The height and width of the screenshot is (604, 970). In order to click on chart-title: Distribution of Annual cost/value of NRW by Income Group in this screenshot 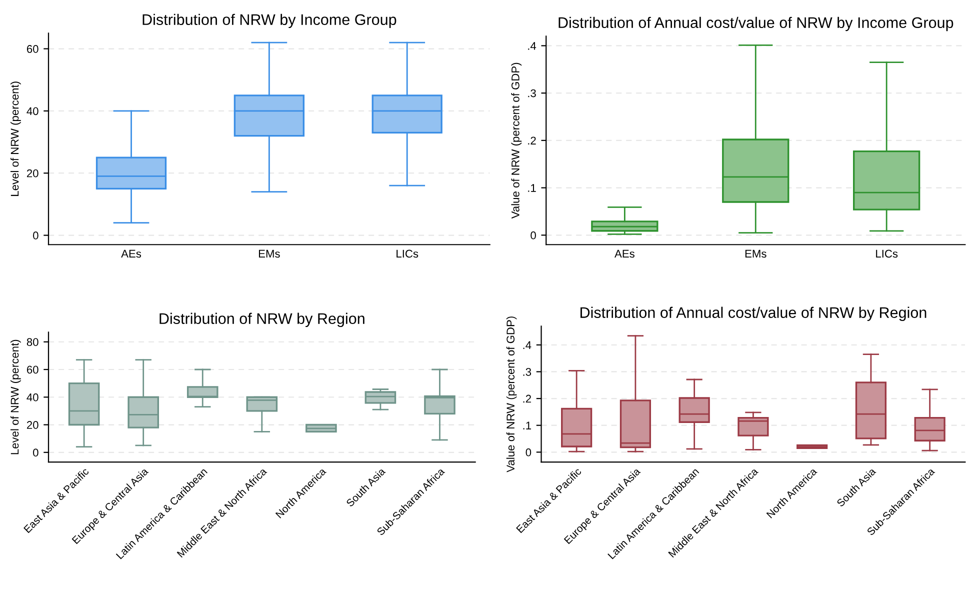, I will do `click(756, 24)`.